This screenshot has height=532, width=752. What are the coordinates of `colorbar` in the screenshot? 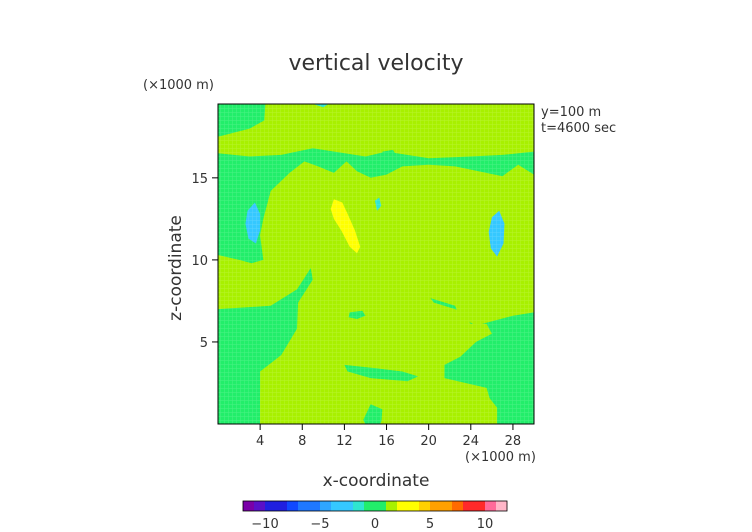 It's located at (375, 506).